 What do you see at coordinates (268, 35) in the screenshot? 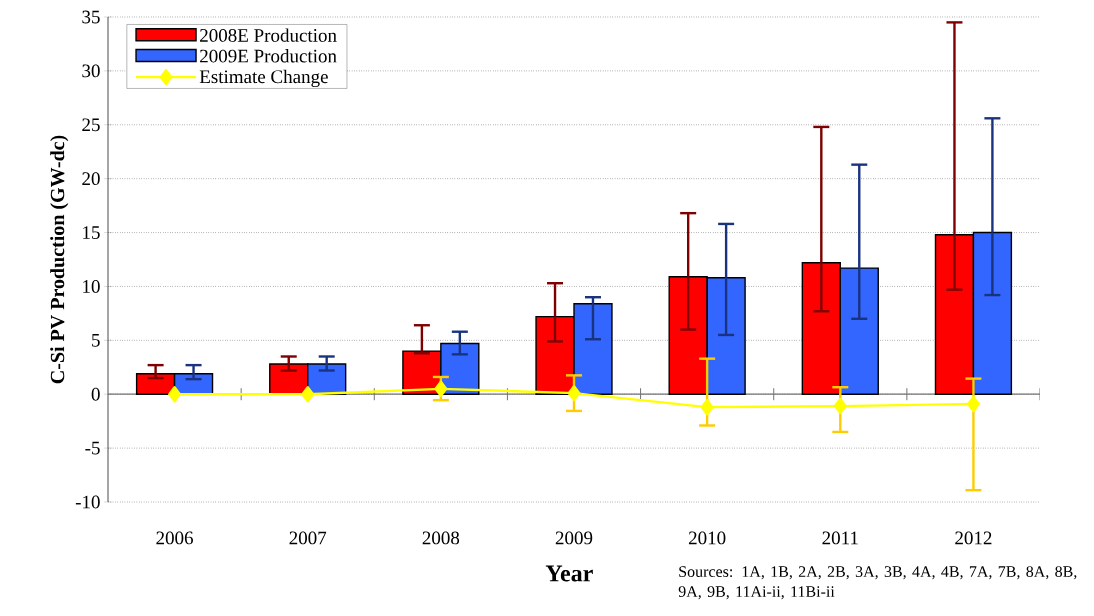
I see `legend-label: 2008E Production` at bounding box center [268, 35].